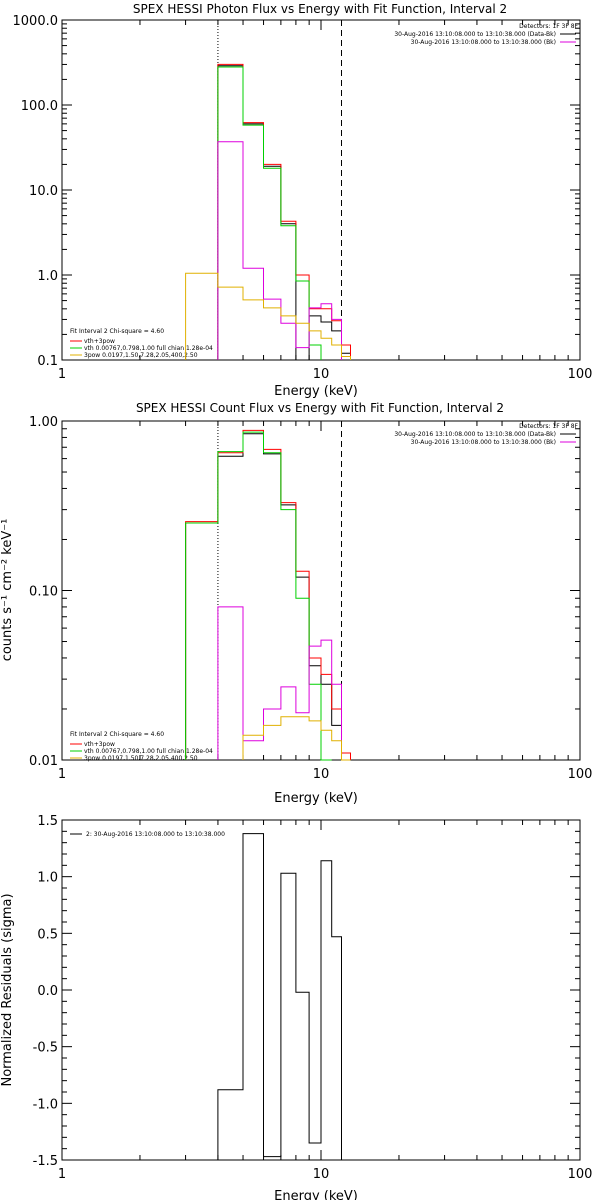 Image resolution: width=600 pixels, height=1200 pixels. What do you see at coordinates (316, 798) in the screenshot?
I see `count-flux-xlabel: Energy (keV)` at bounding box center [316, 798].